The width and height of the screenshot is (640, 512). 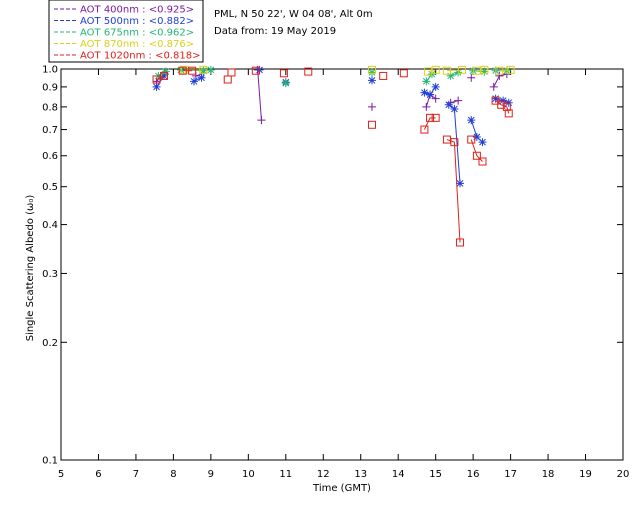 I want to click on x-tick-label: 6, so click(x=98, y=474).